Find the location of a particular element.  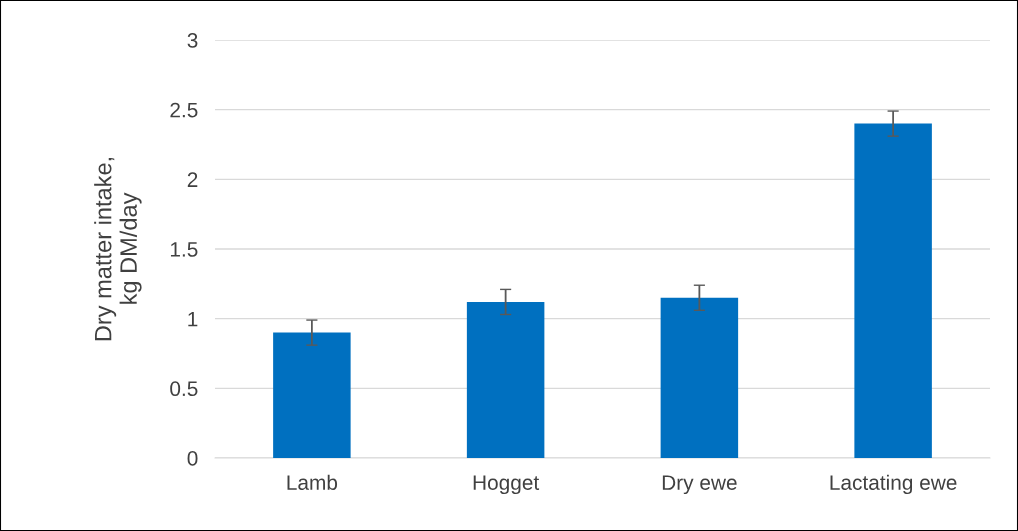

y-tick-label: 0 is located at coordinates (192, 458).